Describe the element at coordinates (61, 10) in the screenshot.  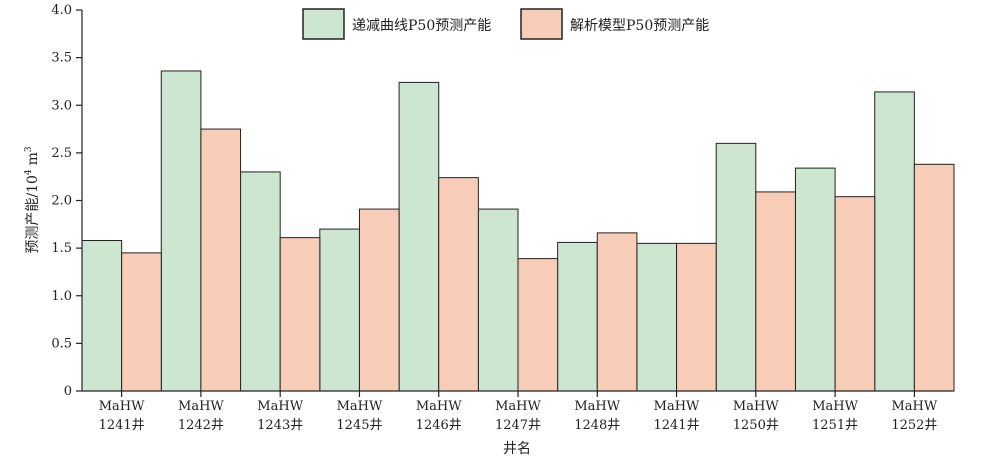
I see `y-tick-label: 4.0` at that location.